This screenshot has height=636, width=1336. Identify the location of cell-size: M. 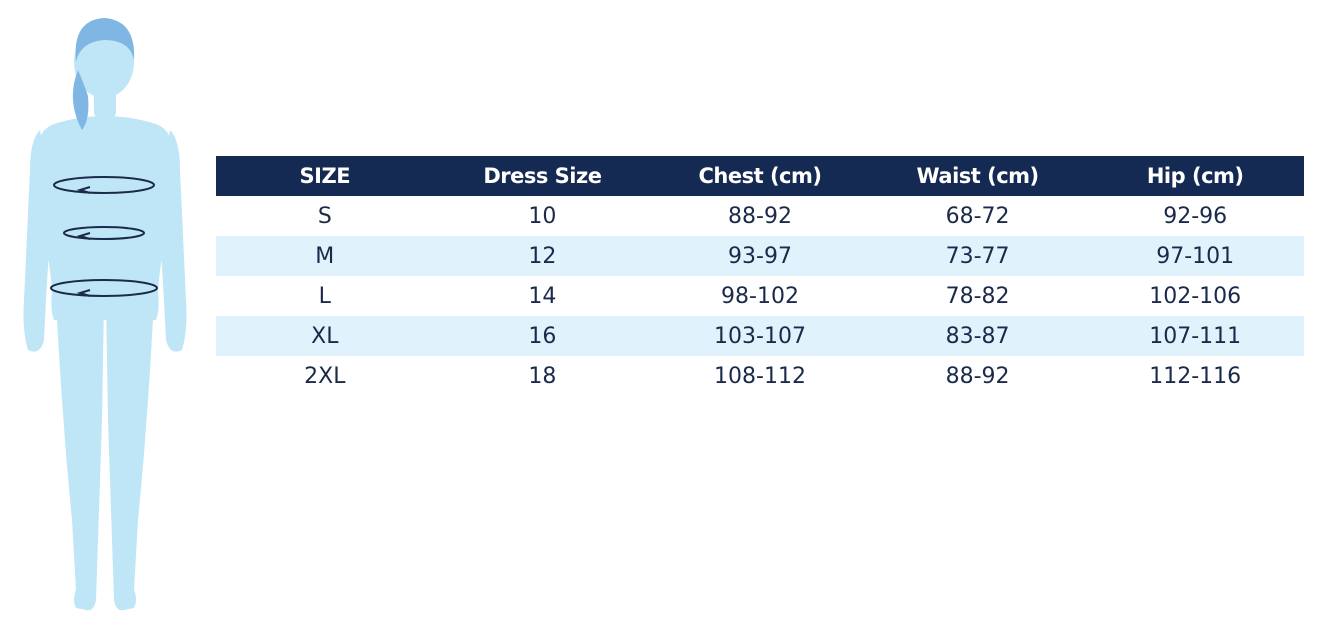
(325, 256).